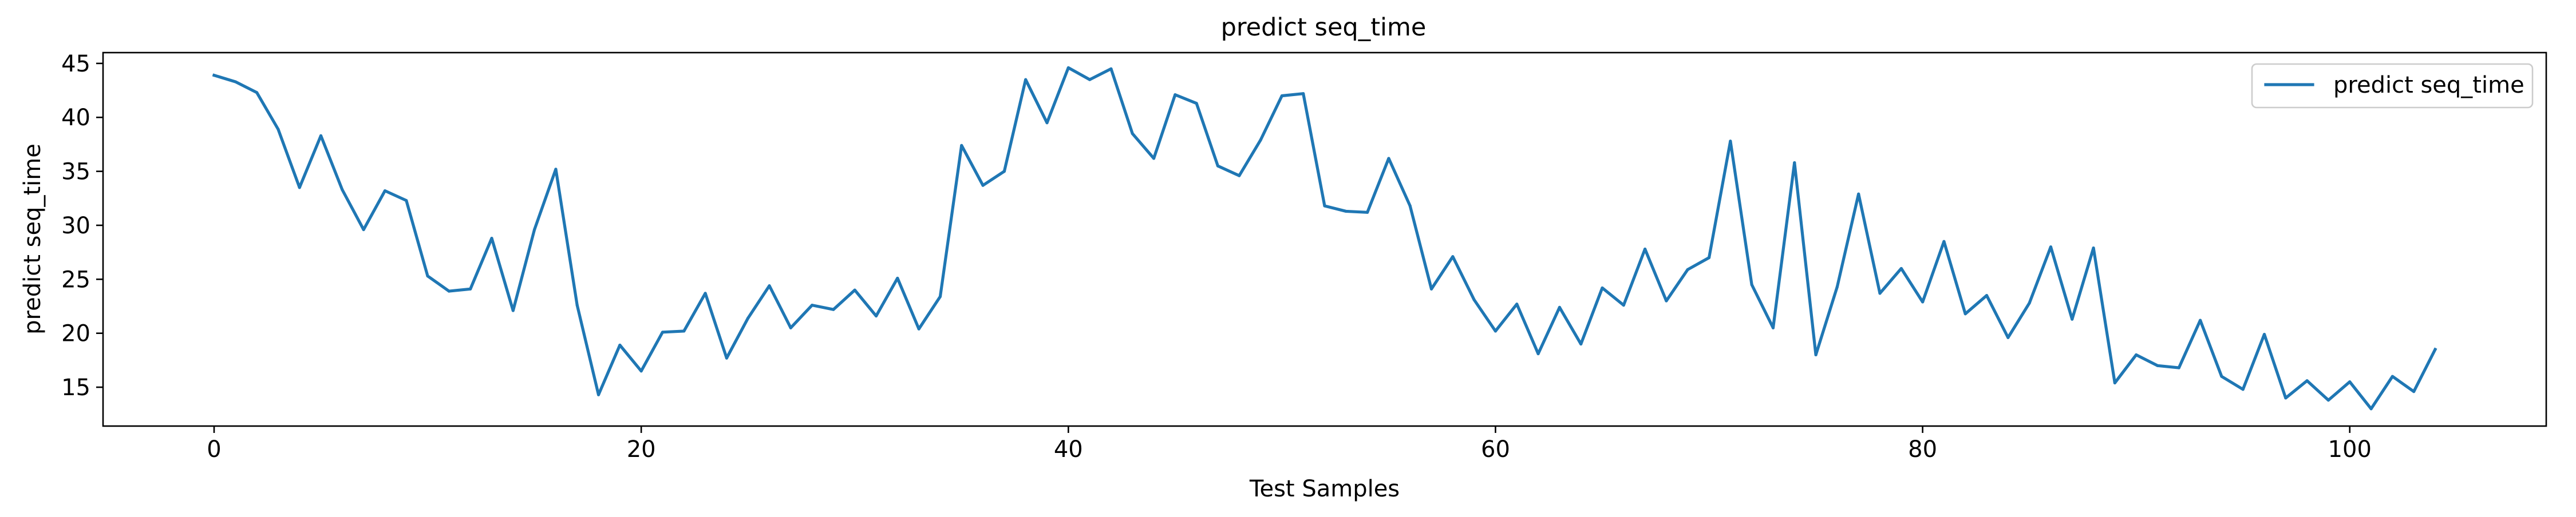 The image size is (2576, 517). I want to click on chart-title: predict seq_time, so click(1324, 27).